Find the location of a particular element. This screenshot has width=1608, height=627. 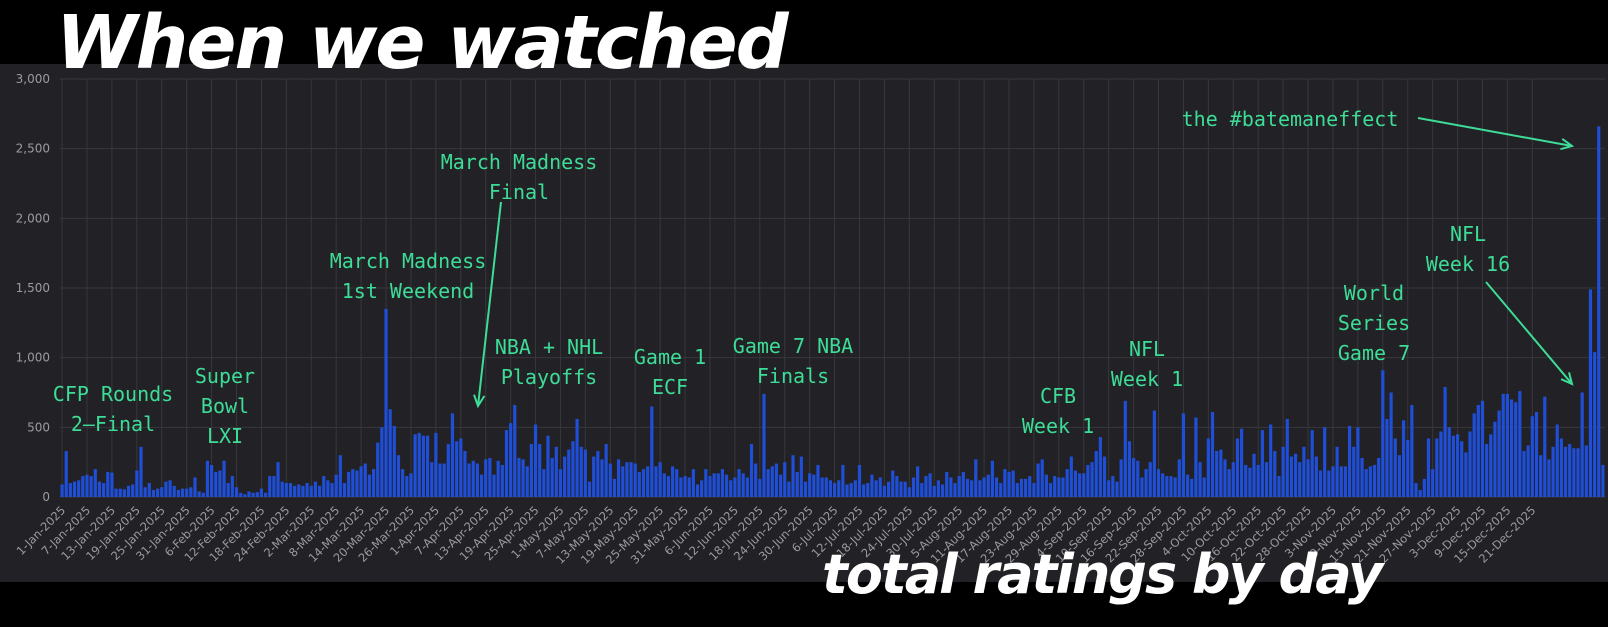

annotation-nba-nhl: NBA + NHL Playoffs is located at coordinates (549, 362).